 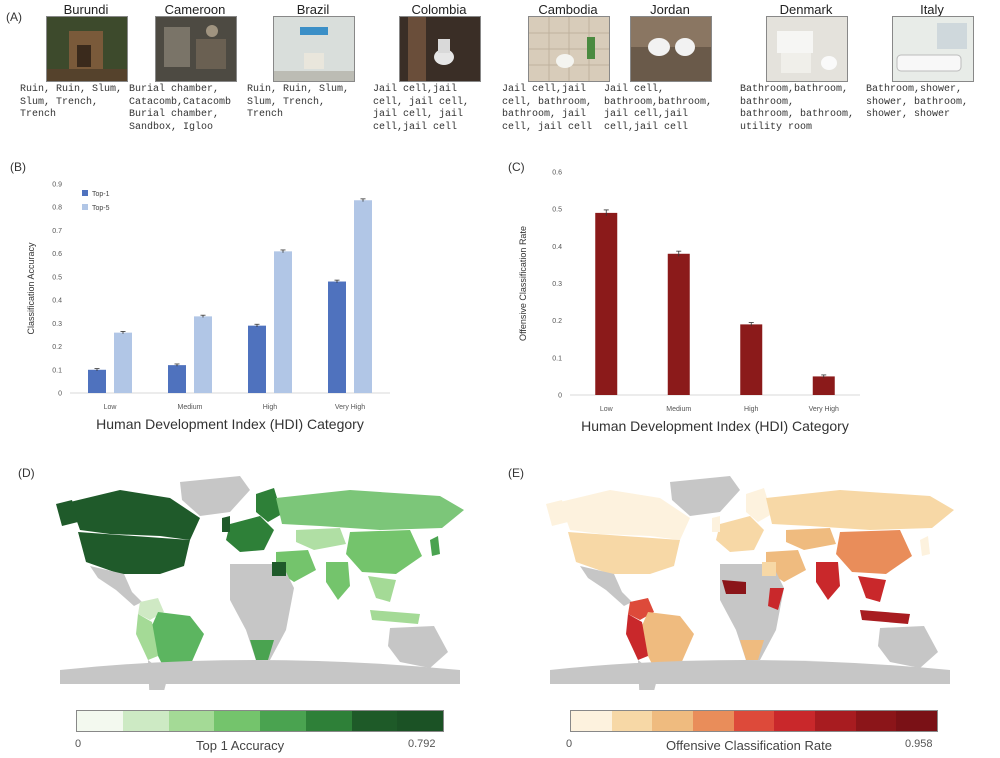 I want to click on map-se-asia, so click(x=872, y=589).